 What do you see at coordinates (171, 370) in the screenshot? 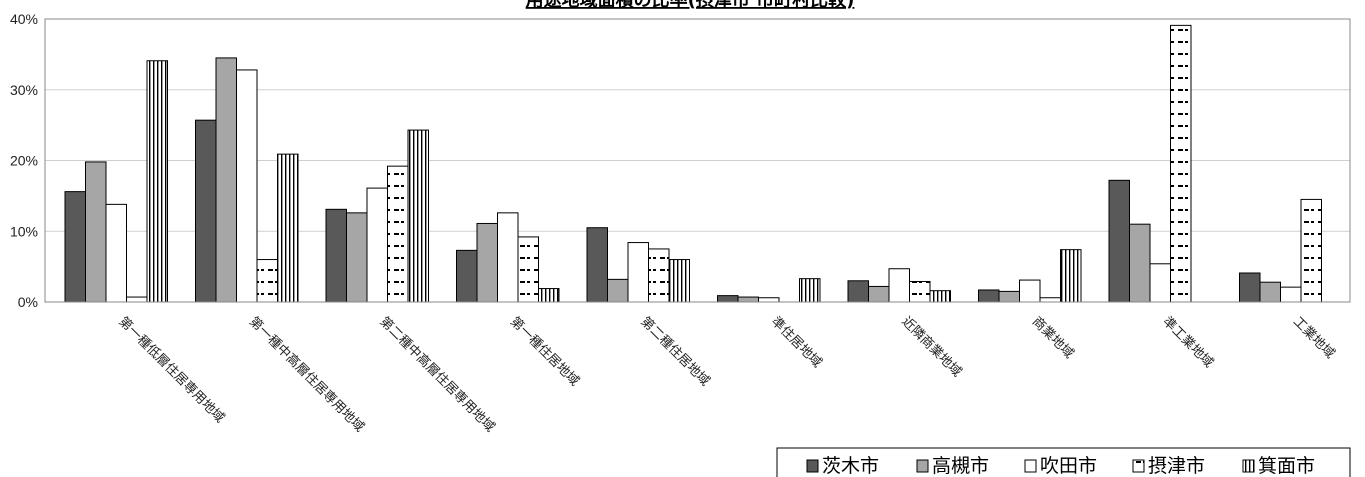
I see `x-category-label: 第一種低層住居専用地域` at bounding box center [171, 370].